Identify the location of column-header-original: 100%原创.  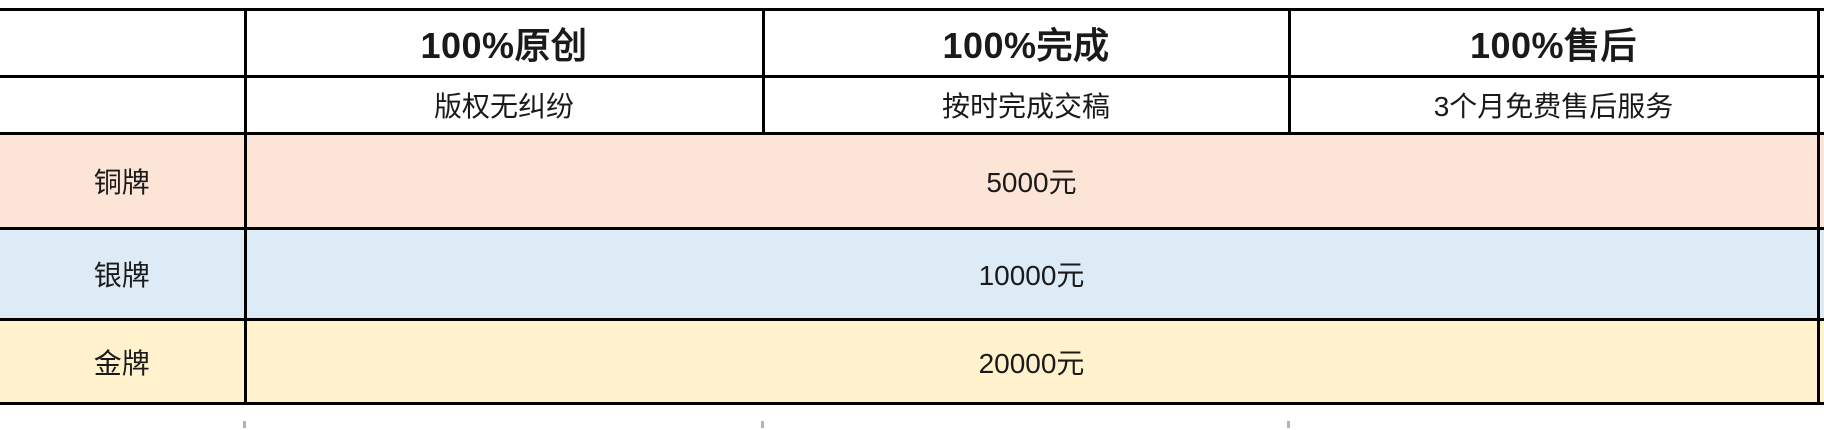
(504, 43).